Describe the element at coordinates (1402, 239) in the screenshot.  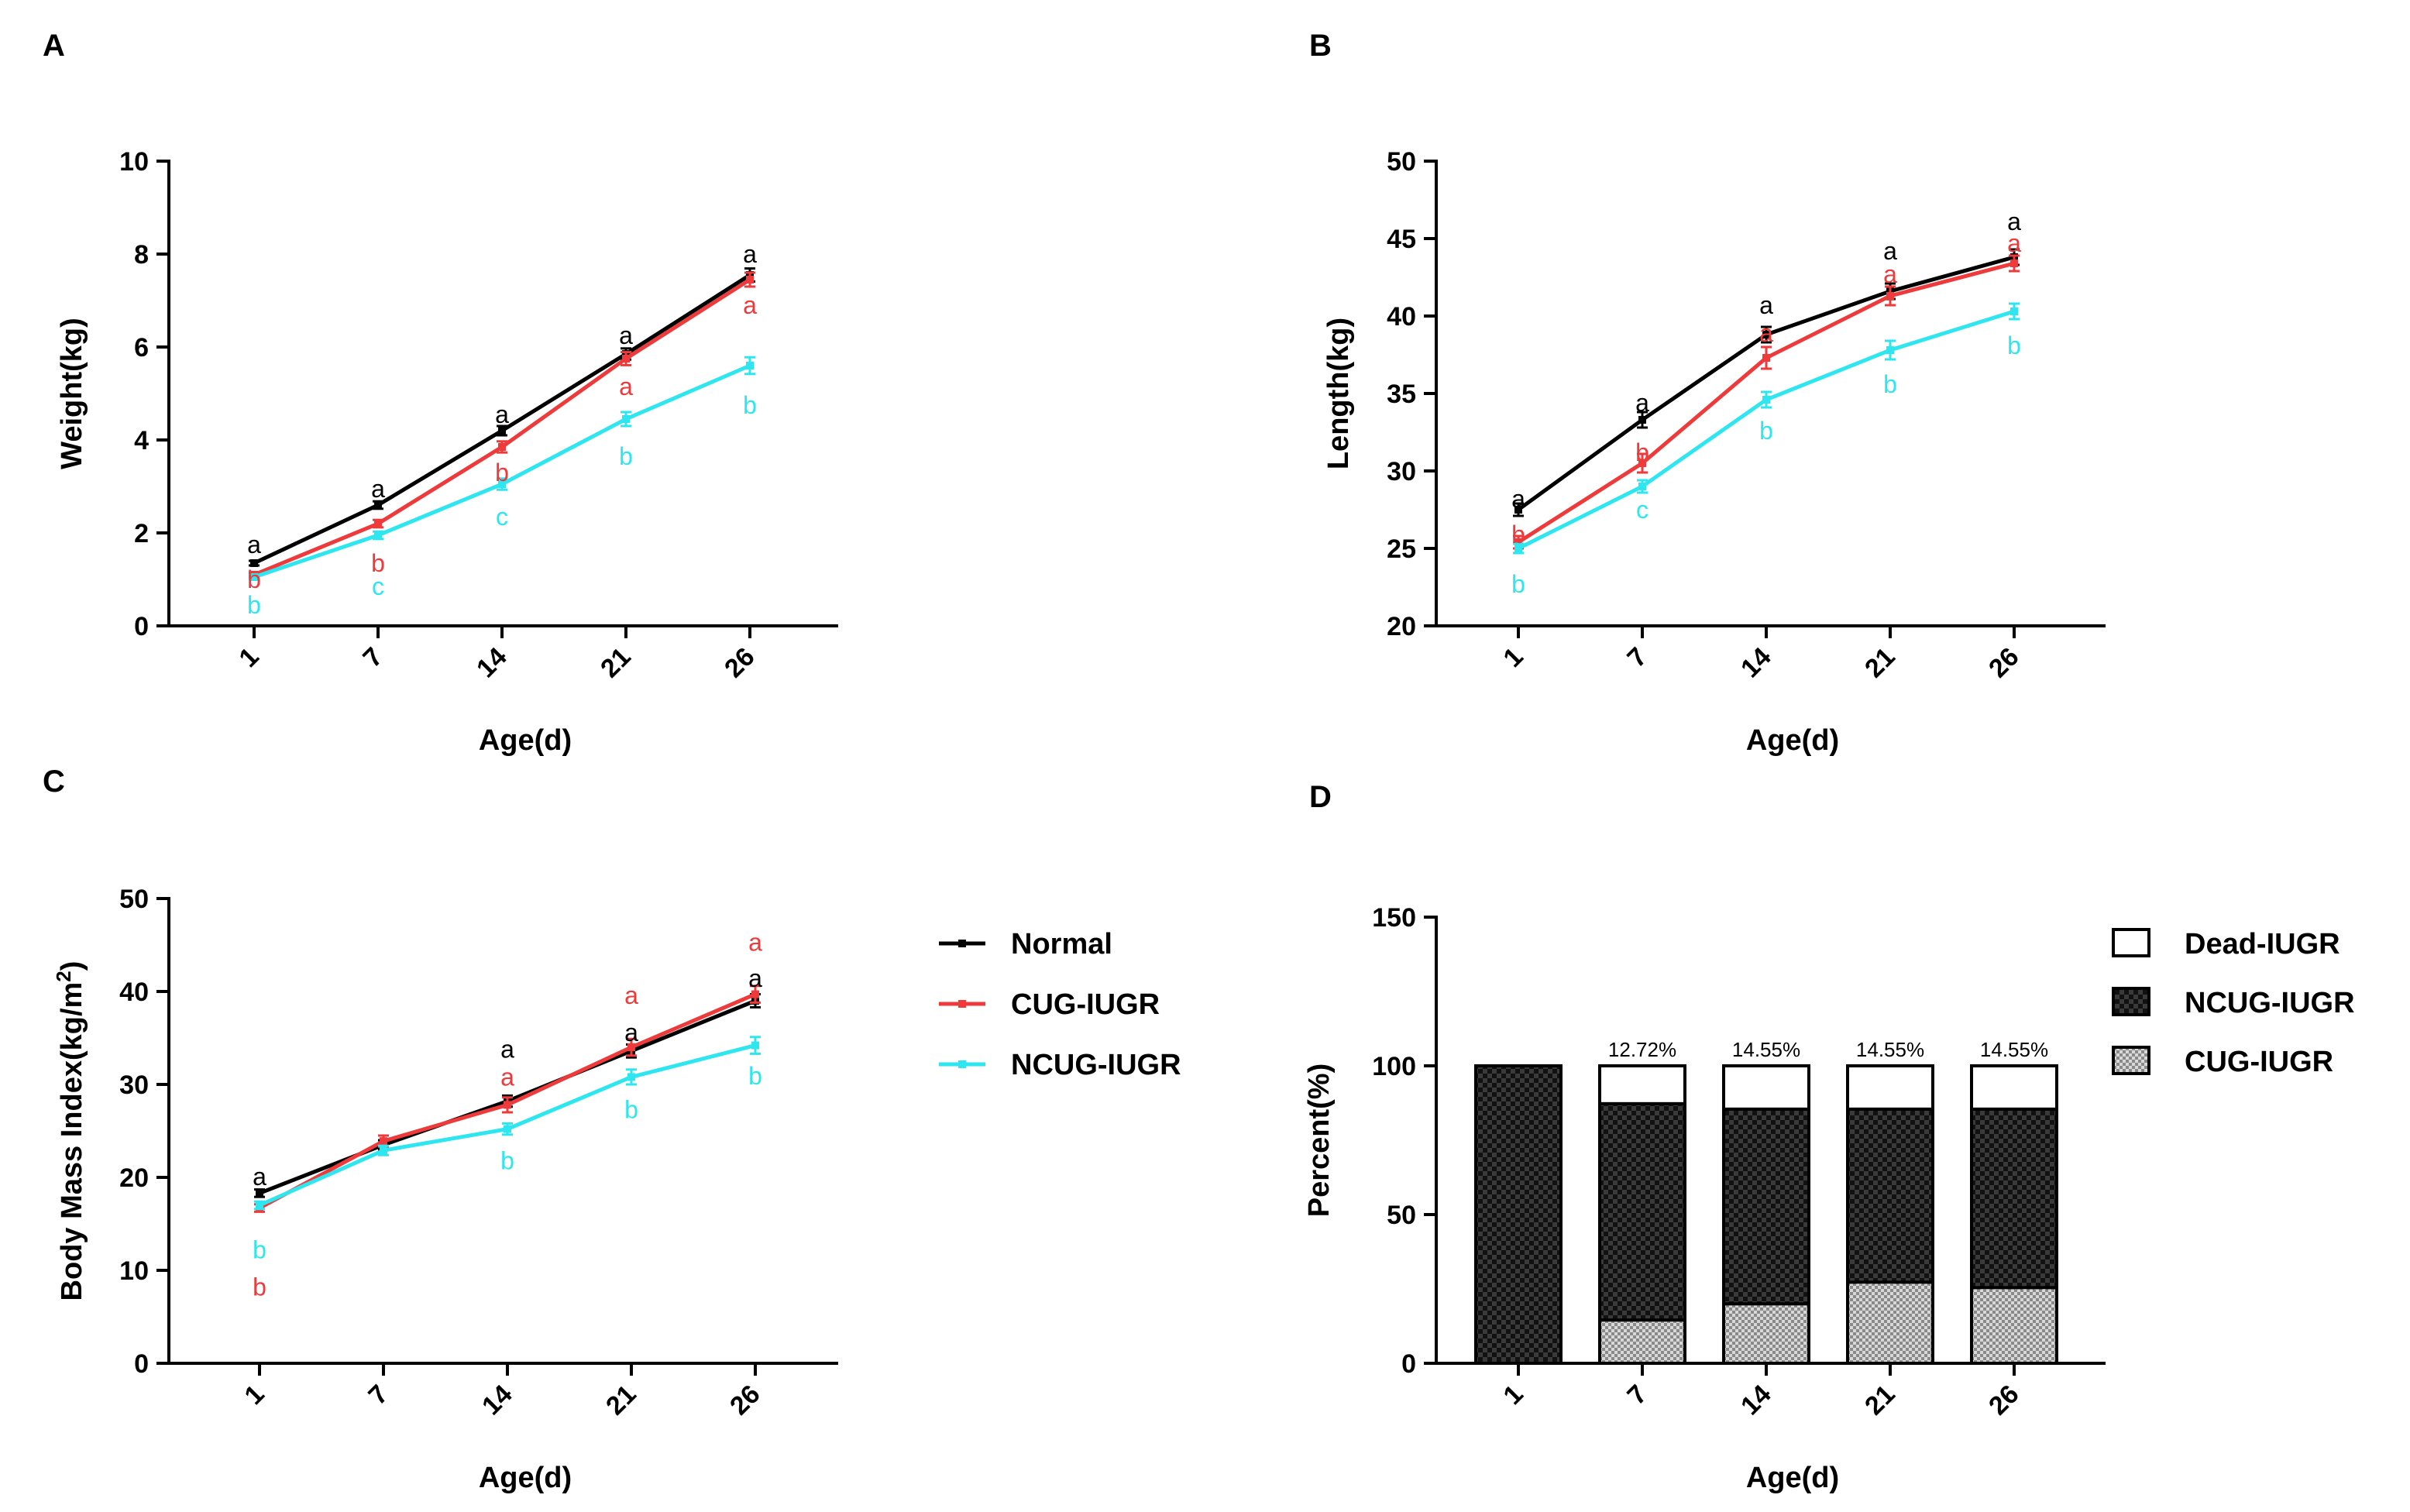
I see `y-tick-label: 45` at that location.